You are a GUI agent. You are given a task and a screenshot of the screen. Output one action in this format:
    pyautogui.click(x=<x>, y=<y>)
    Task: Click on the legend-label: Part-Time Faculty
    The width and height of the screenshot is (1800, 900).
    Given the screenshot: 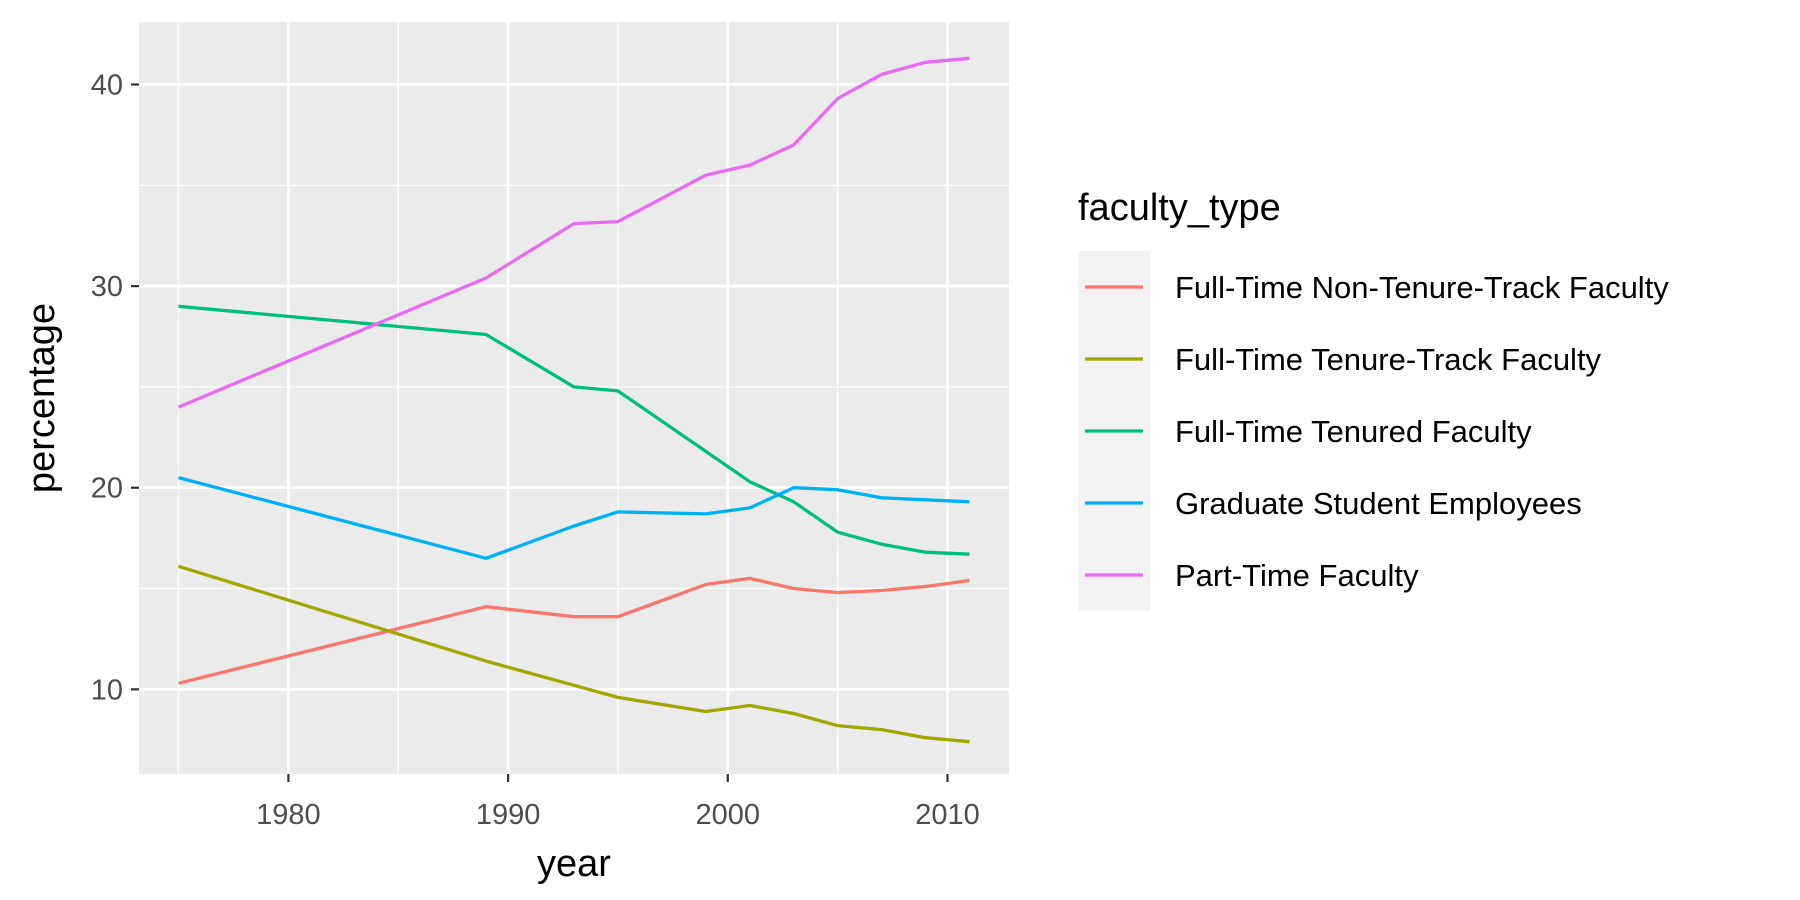 What is the action you would take?
    pyautogui.click(x=1297, y=575)
    